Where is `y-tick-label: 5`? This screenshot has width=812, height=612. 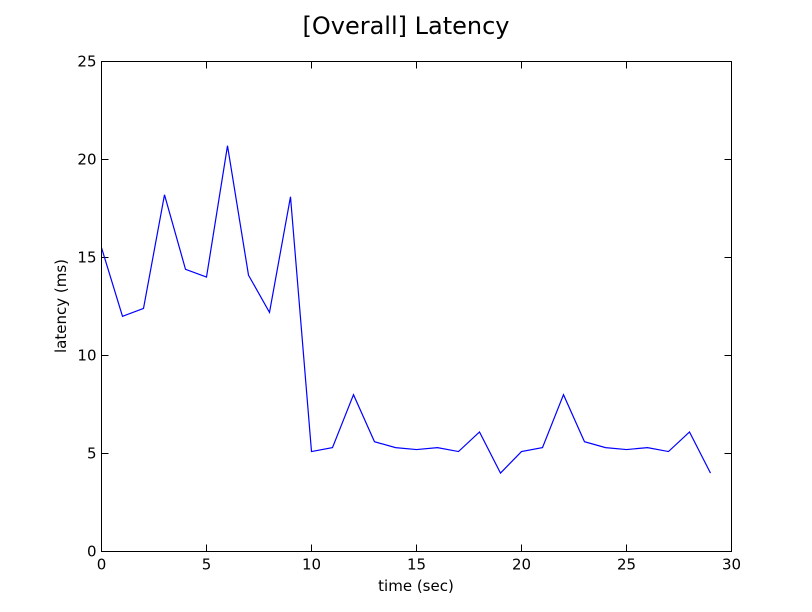 y-tick-label: 5 is located at coordinates (92, 454).